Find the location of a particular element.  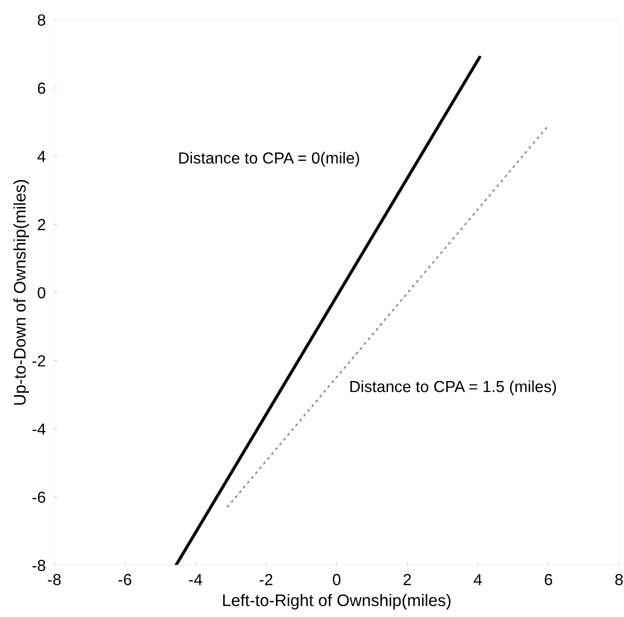

y-tick-label: -2 is located at coordinates (39, 360).